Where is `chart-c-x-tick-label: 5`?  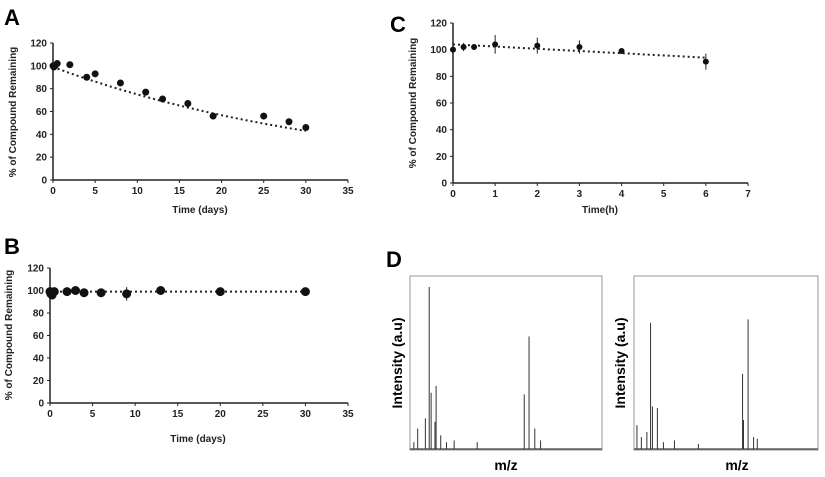 chart-c-x-tick-label: 5 is located at coordinates (664, 194).